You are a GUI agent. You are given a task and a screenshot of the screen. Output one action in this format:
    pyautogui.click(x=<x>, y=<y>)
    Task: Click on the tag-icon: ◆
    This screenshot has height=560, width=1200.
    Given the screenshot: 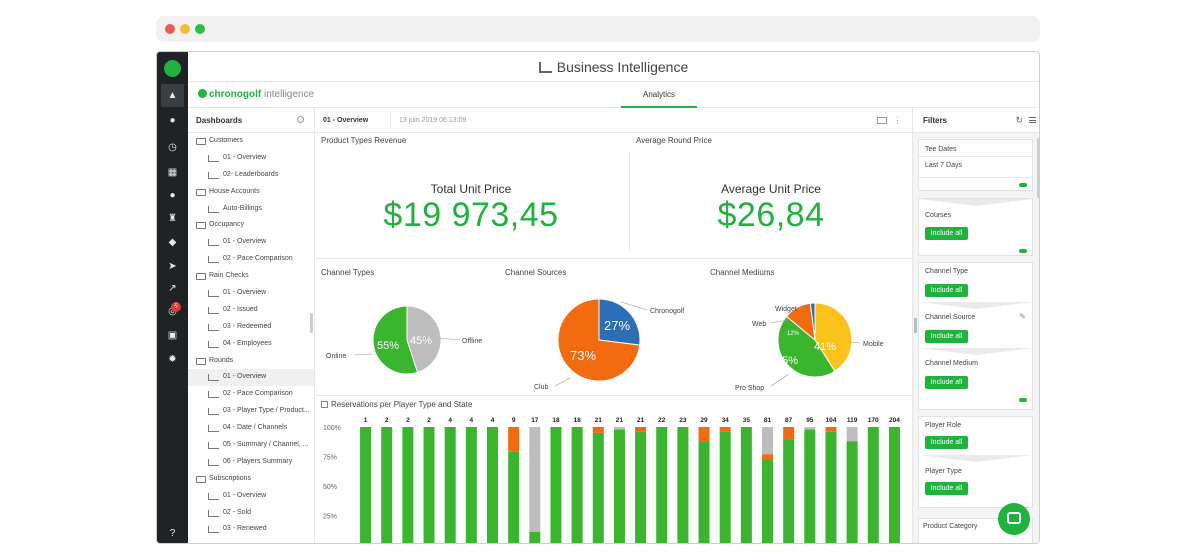 What is the action you would take?
    pyautogui.click(x=172, y=242)
    